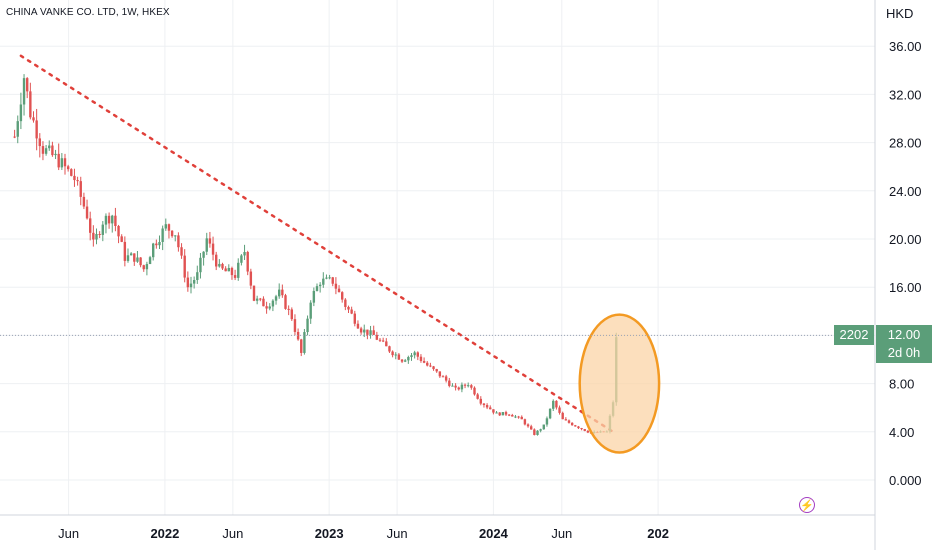  I want to click on x-tick-label: 202, so click(658, 533).